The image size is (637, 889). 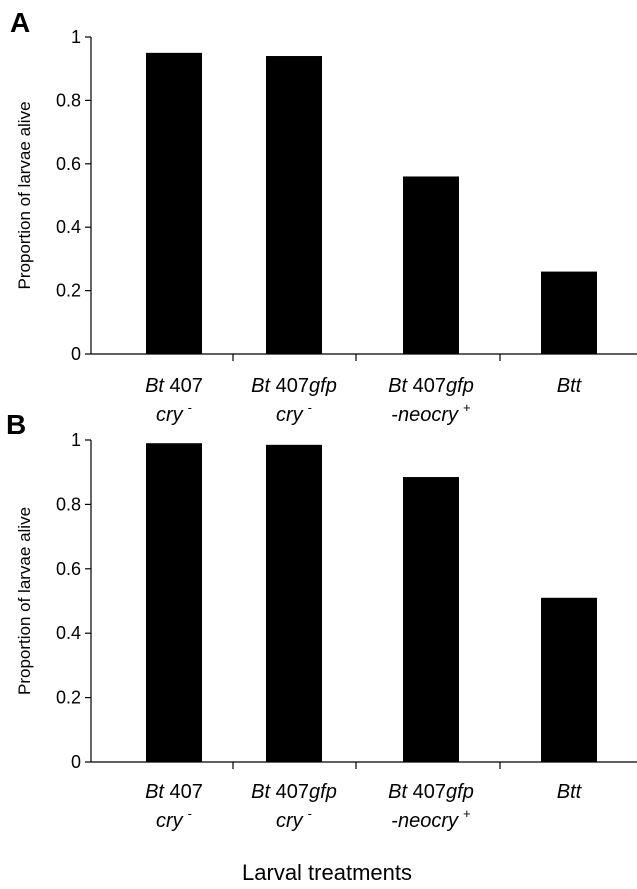 What do you see at coordinates (20, 22) in the screenshot?
I see `panel-label: A` at bounding box center [20, 22].